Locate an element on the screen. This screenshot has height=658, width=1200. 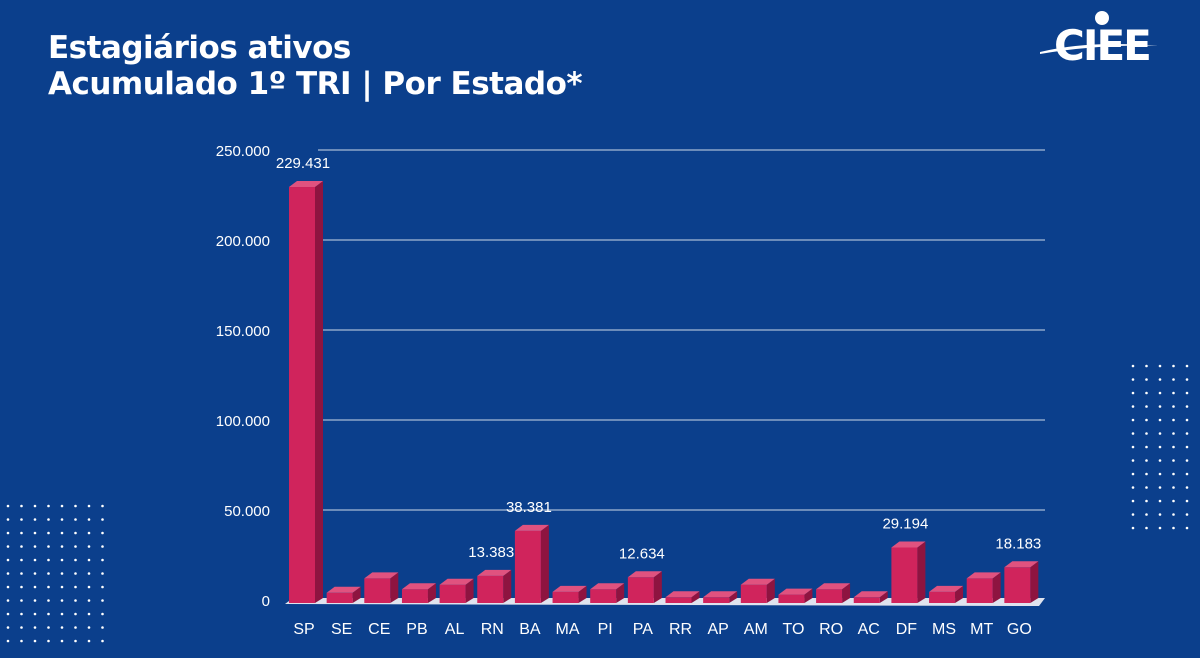
x-tick-label: SP is located at coordinates (303, 629).